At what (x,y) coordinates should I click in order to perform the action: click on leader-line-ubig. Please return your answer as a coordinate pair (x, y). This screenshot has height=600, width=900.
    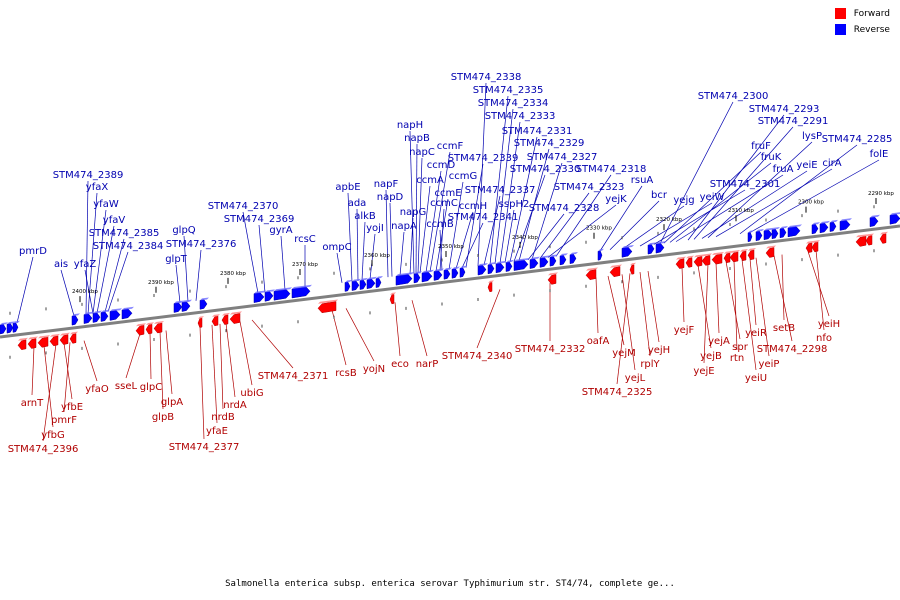
    Looking at the image, I should click on (246, 353).